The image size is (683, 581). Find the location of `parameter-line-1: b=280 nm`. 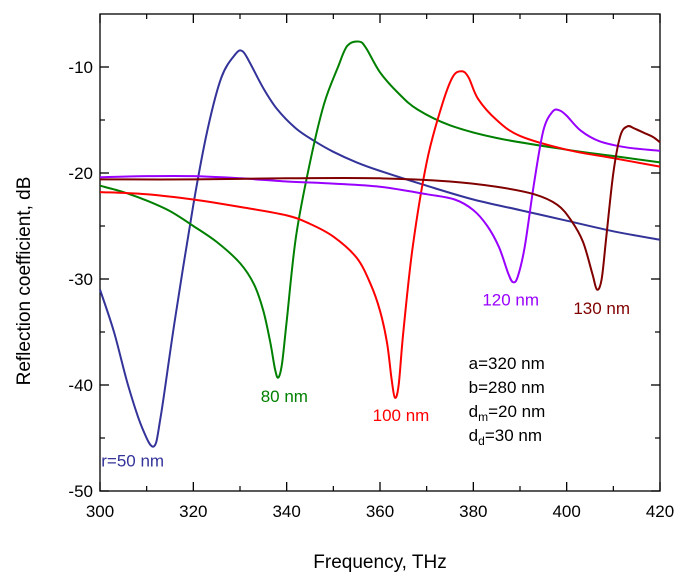

parameter-line-1: b=280 nm is located at coordinates (507, 387).